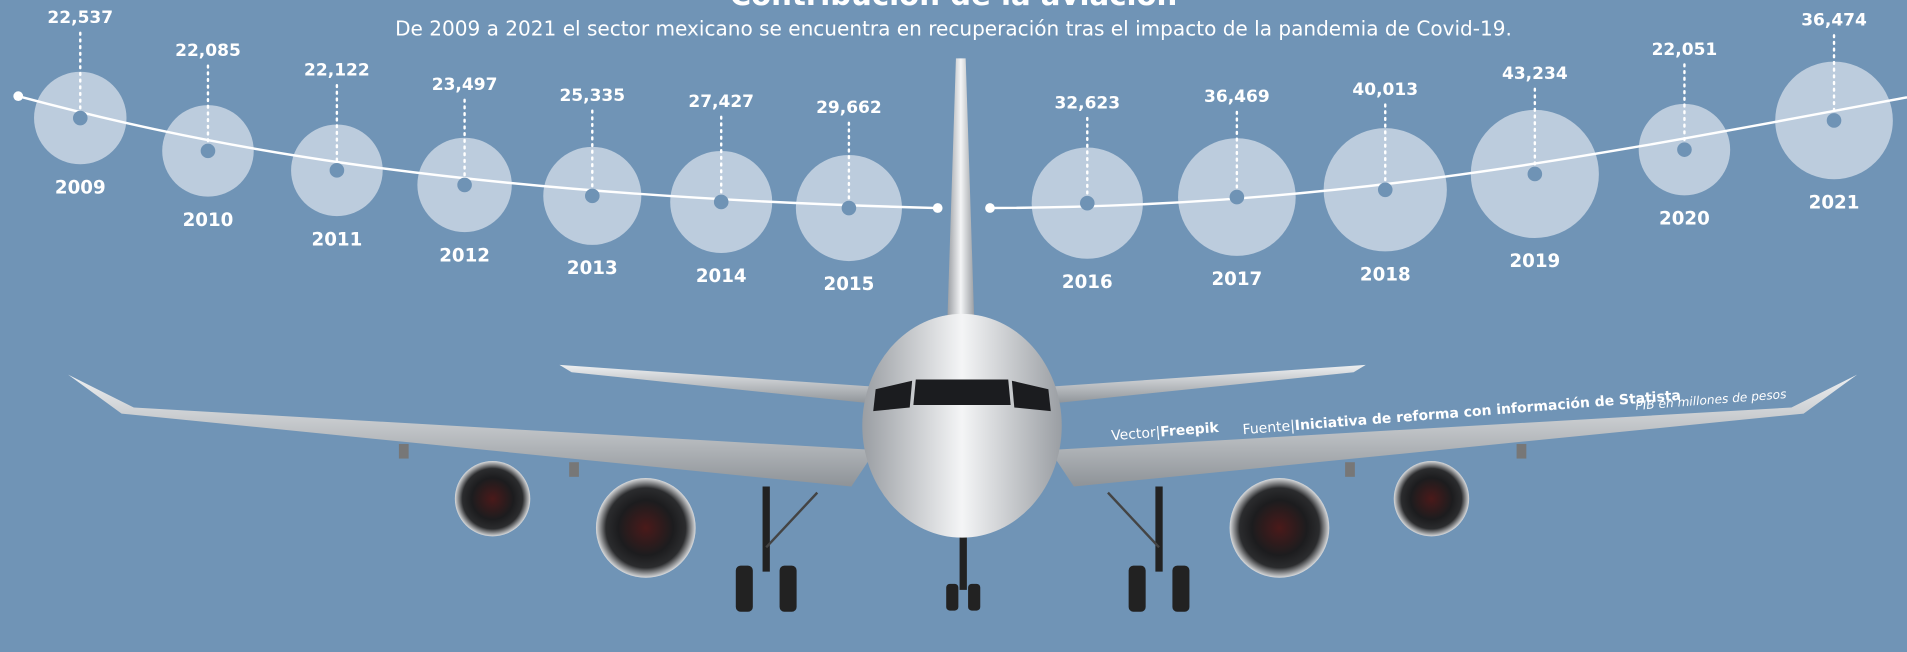 The height and width of the screenshot is (652, 1907). I want to click on year-label: 2013, so click(592, 268).